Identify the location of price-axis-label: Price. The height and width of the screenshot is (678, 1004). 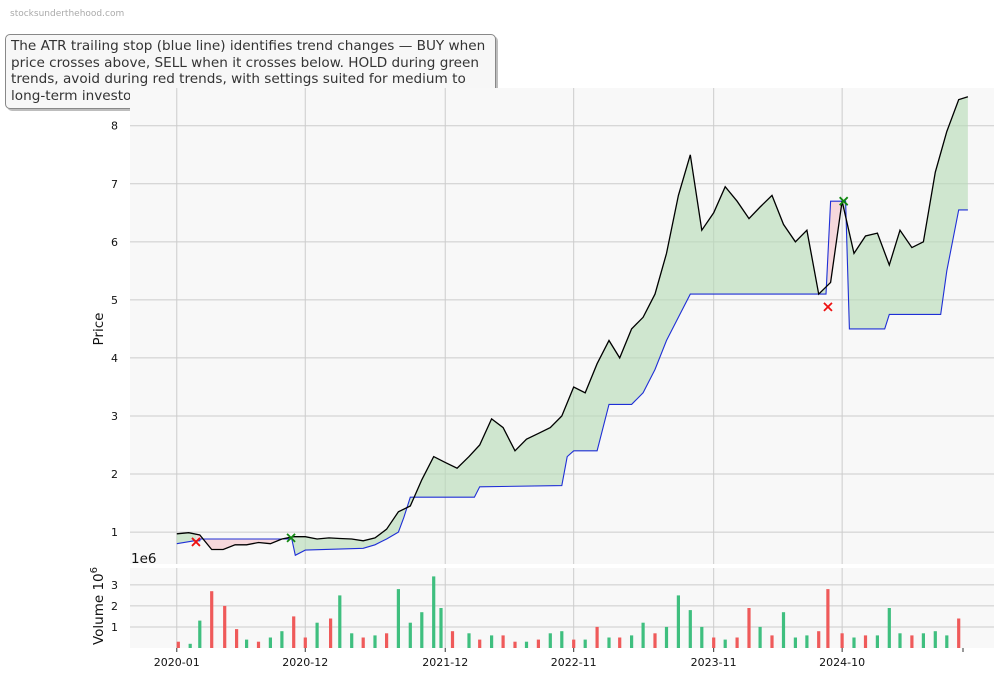
(99, 329).